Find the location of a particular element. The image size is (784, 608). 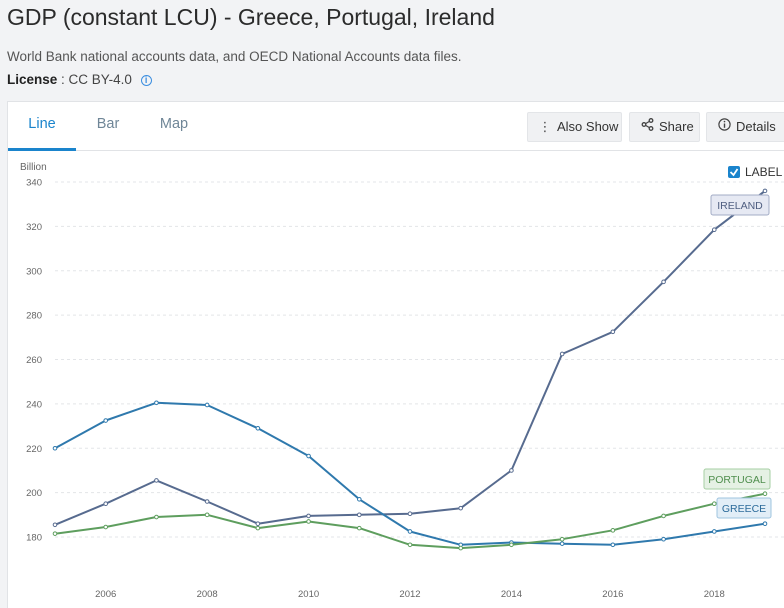

data-point-greece-2011 is located at coordinates (359, 499).